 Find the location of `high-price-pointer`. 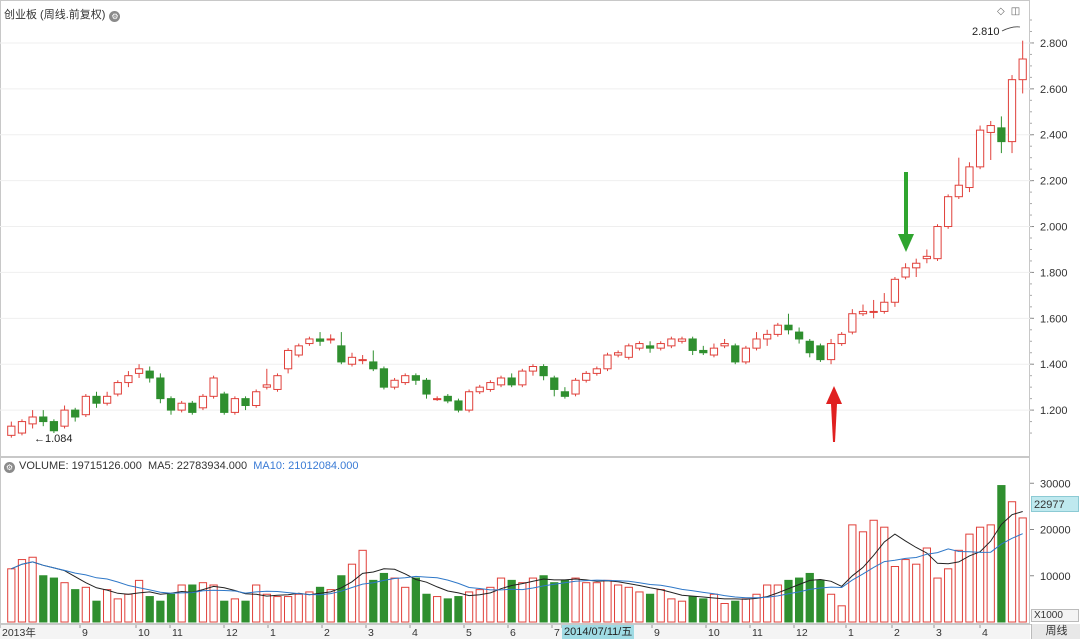

high-price-pointer is located at coordinates (1011, 29).